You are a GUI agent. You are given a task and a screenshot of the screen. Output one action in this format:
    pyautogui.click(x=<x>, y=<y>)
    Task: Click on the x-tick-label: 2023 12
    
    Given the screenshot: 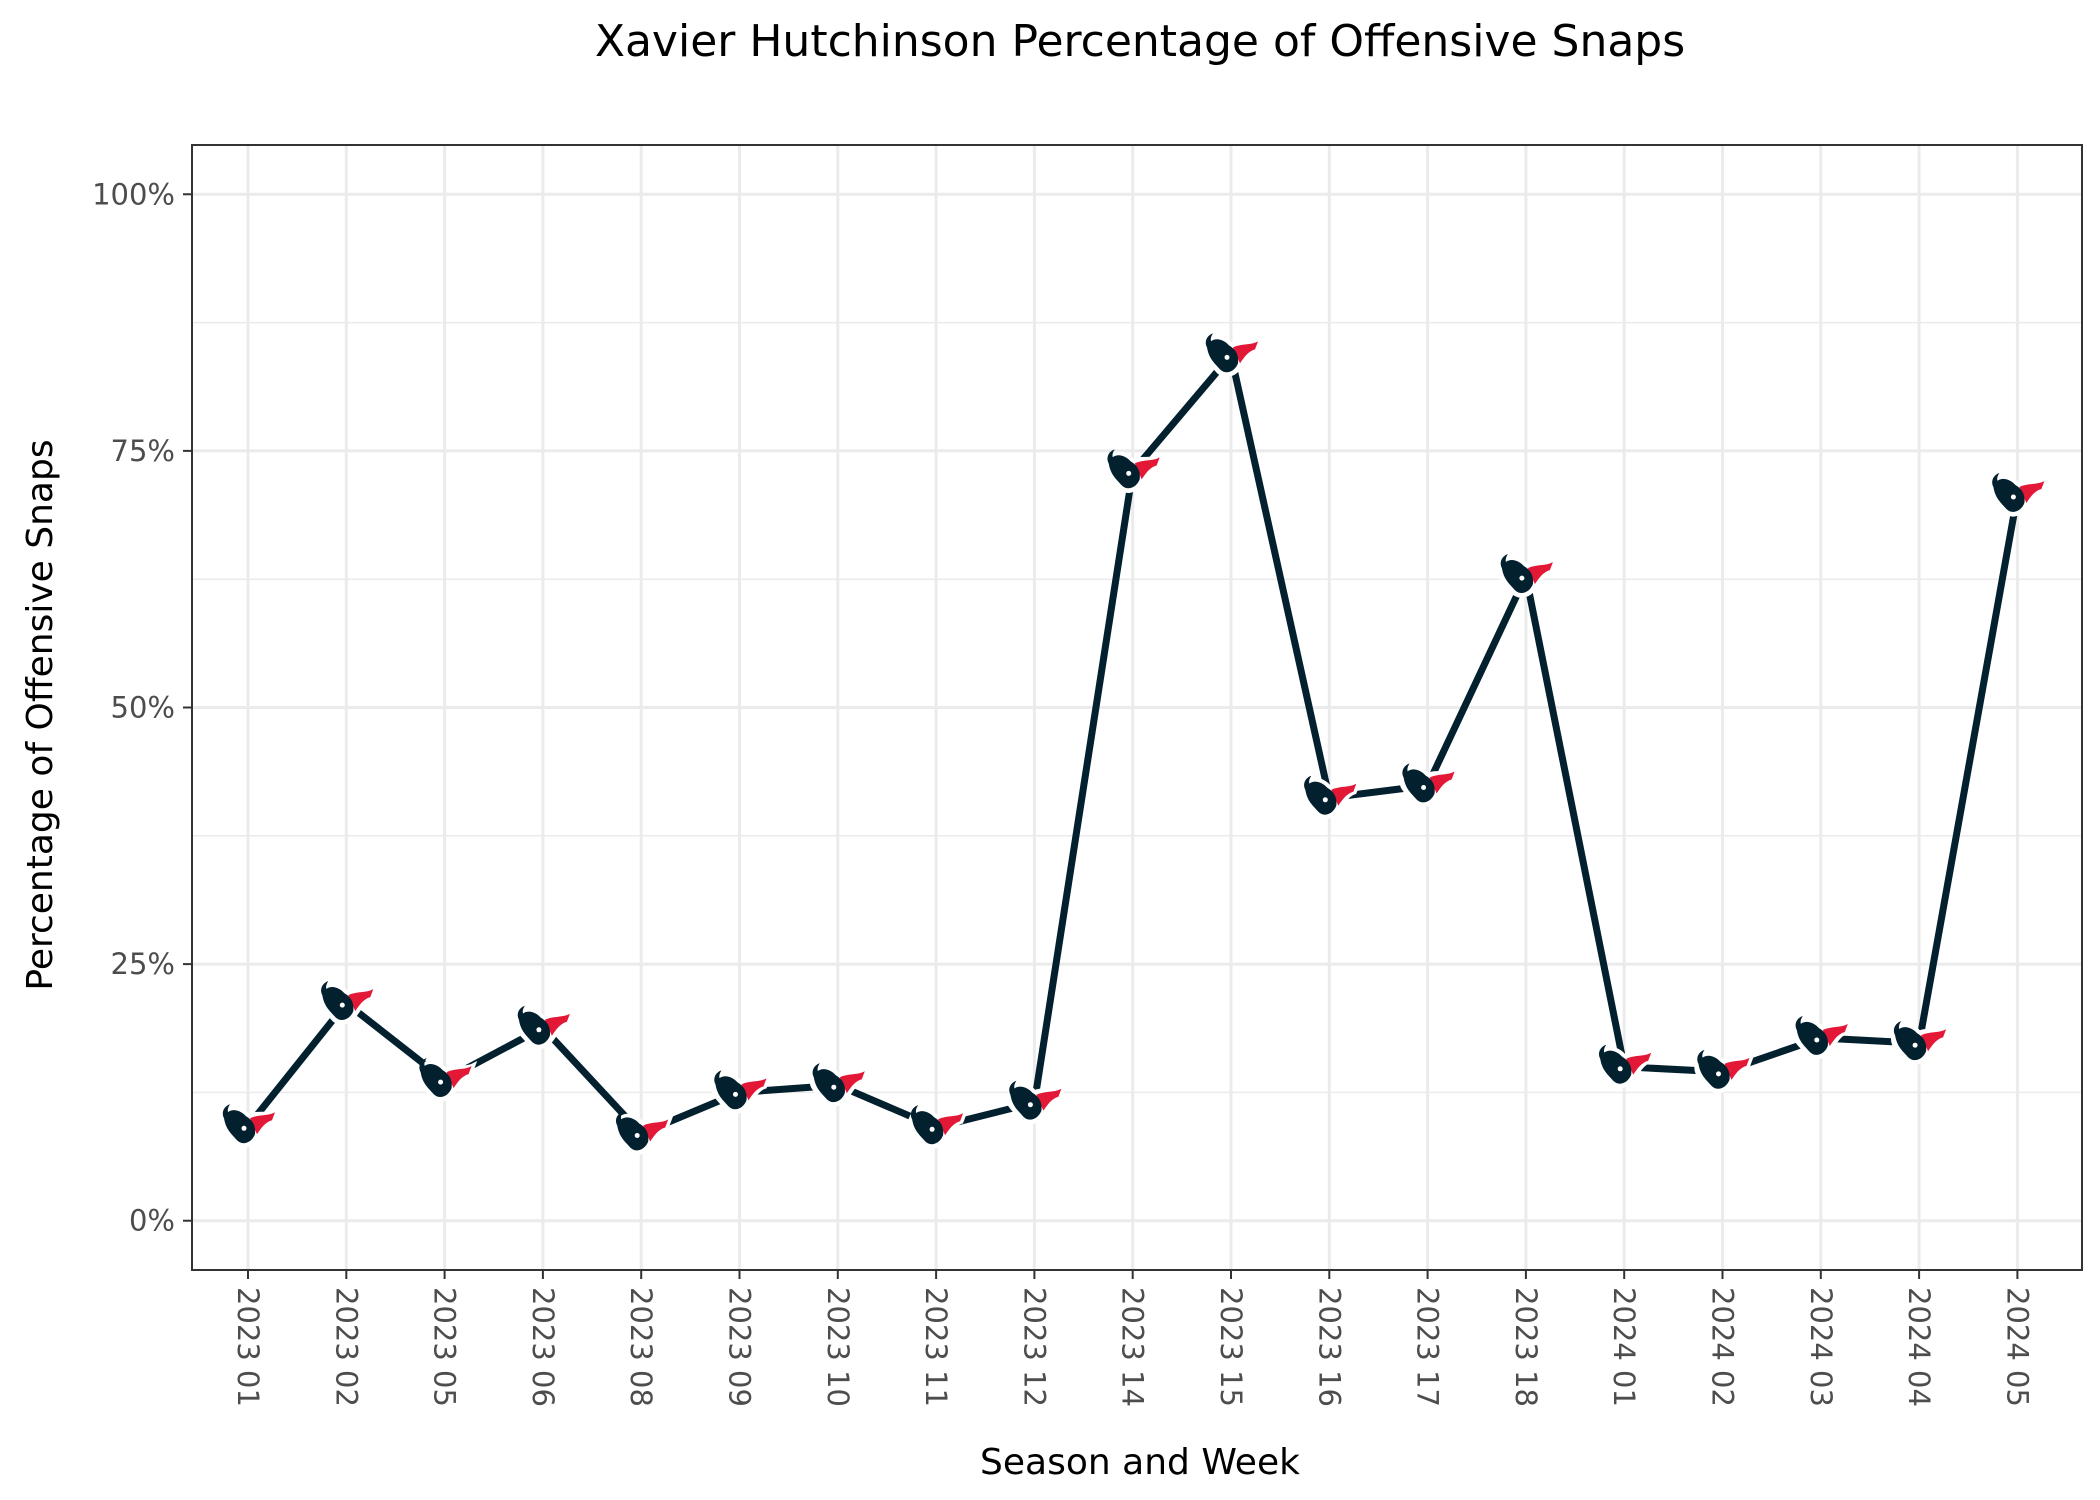 What is the action you would take?
    pyautogui.click(x=1034, y=1347)
    